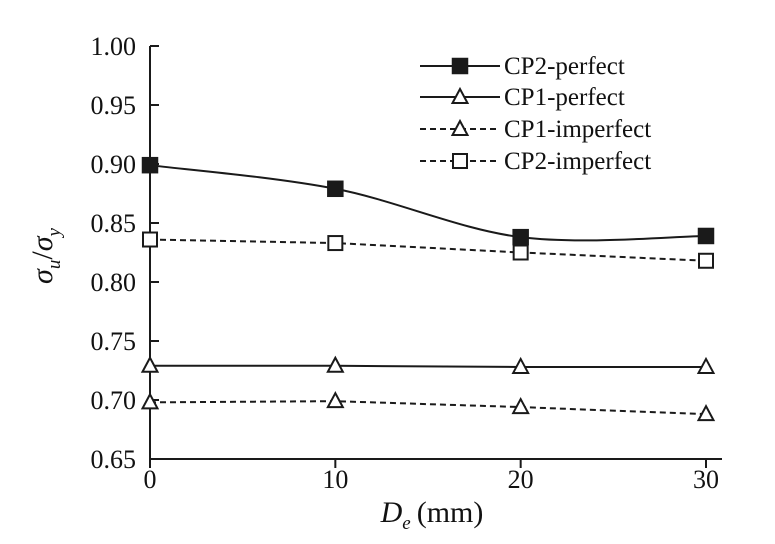 The width and height of the screenshot is (775, 544). What do you see at coordinates (42, 255) in the screenshot?
I see `y-label-slash: /` at bounding box center [42, 255].